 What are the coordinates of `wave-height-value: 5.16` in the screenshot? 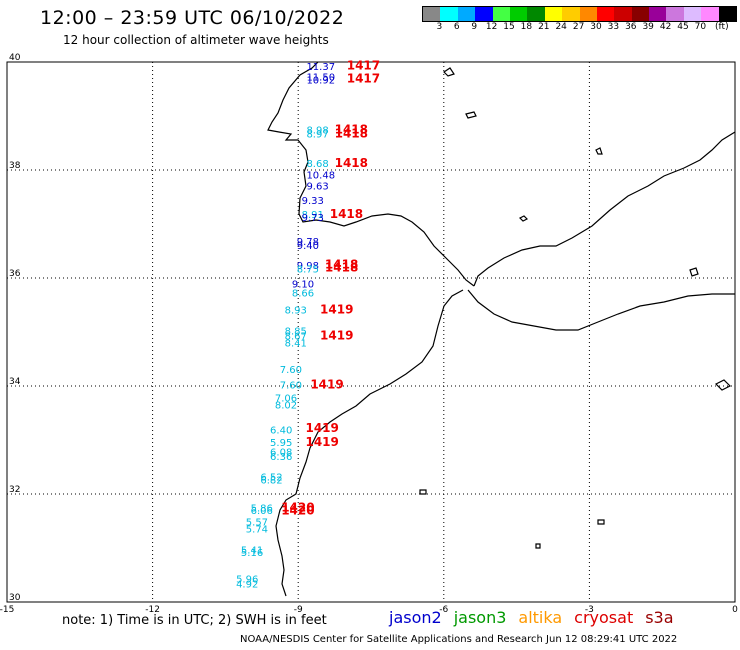 It's located at (252, 553).